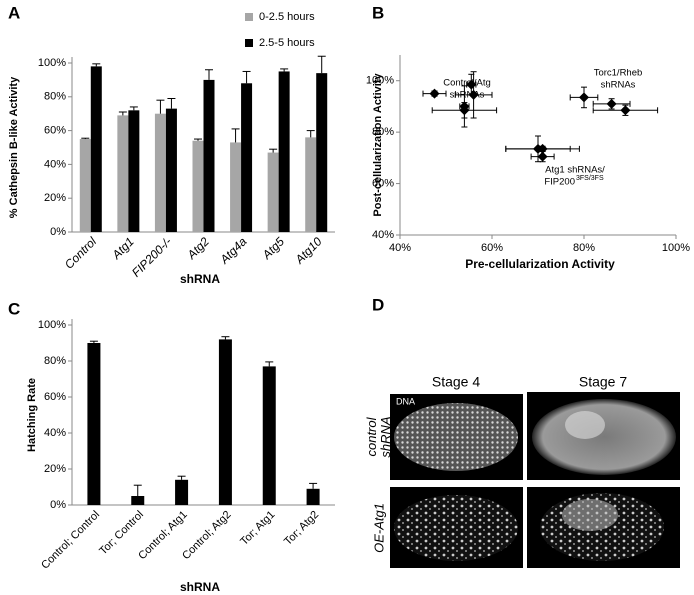 The image size is (694, 595). What do you see at coordinates (492, 248) in the screenshot?
I see `x-tick-label: 60%` at bounding box center [492, 248].